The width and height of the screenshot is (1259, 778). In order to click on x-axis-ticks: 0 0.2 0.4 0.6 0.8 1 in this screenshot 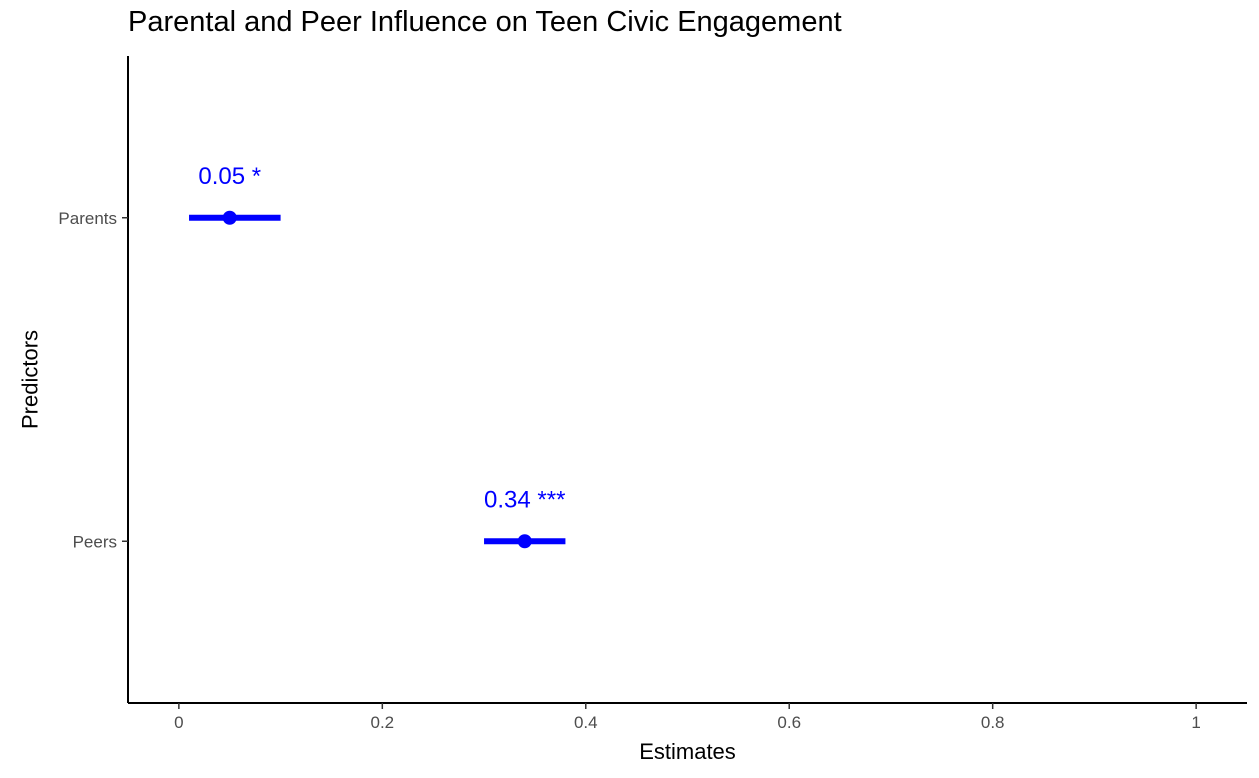, I will do `click(687, 717)`.